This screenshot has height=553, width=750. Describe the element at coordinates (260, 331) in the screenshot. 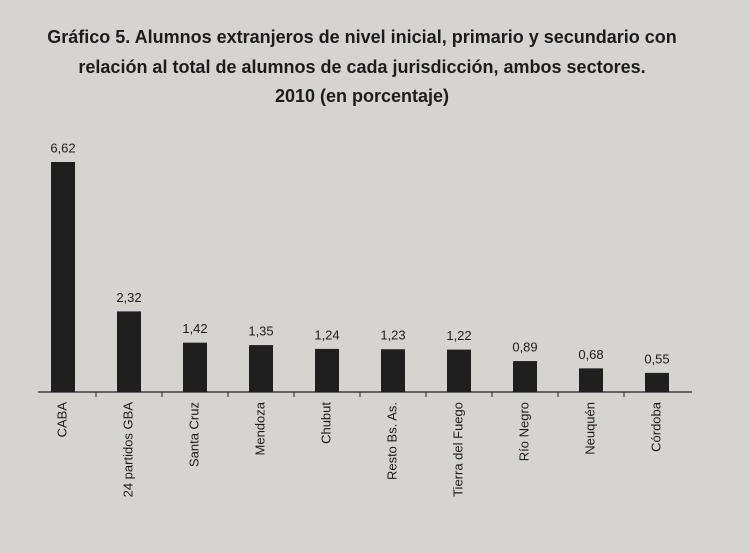

I see `value-label: 1,35` at that location.